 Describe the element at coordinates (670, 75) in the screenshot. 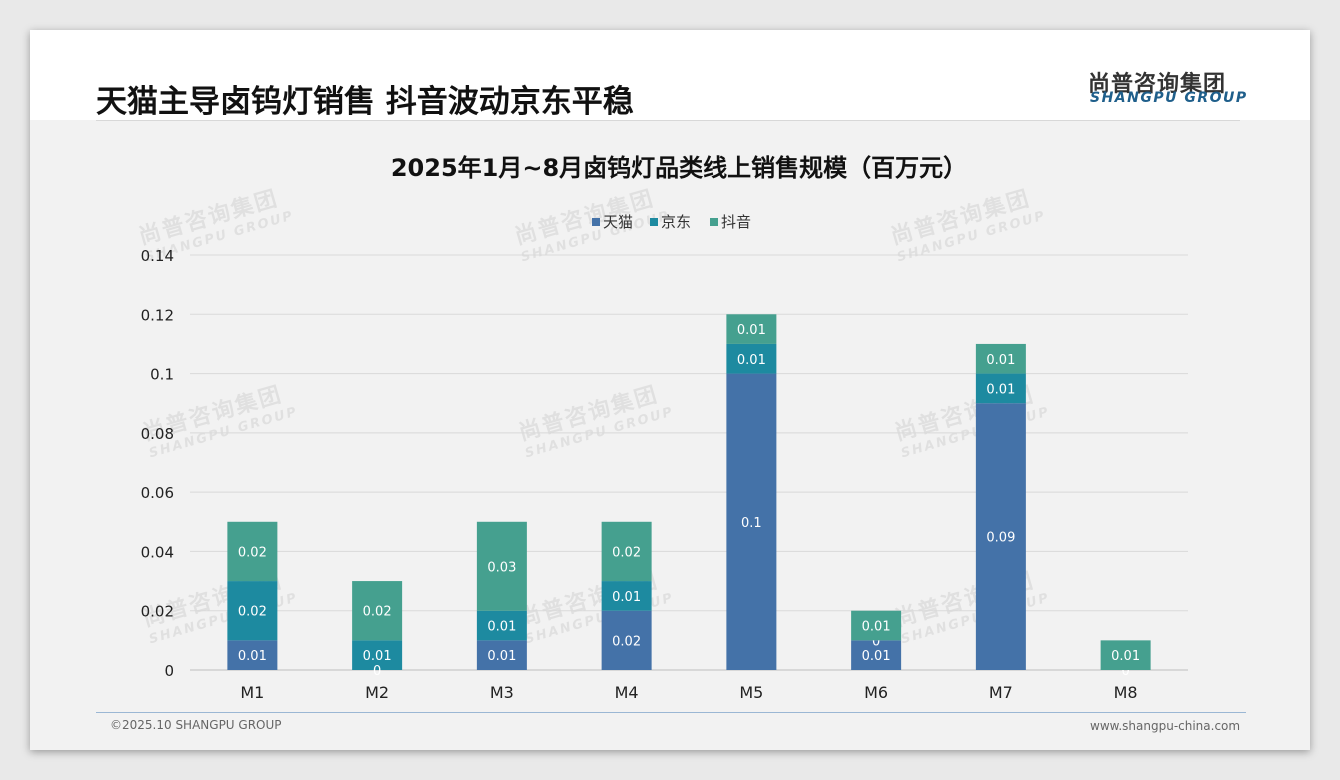

I see `header-band` at that location.